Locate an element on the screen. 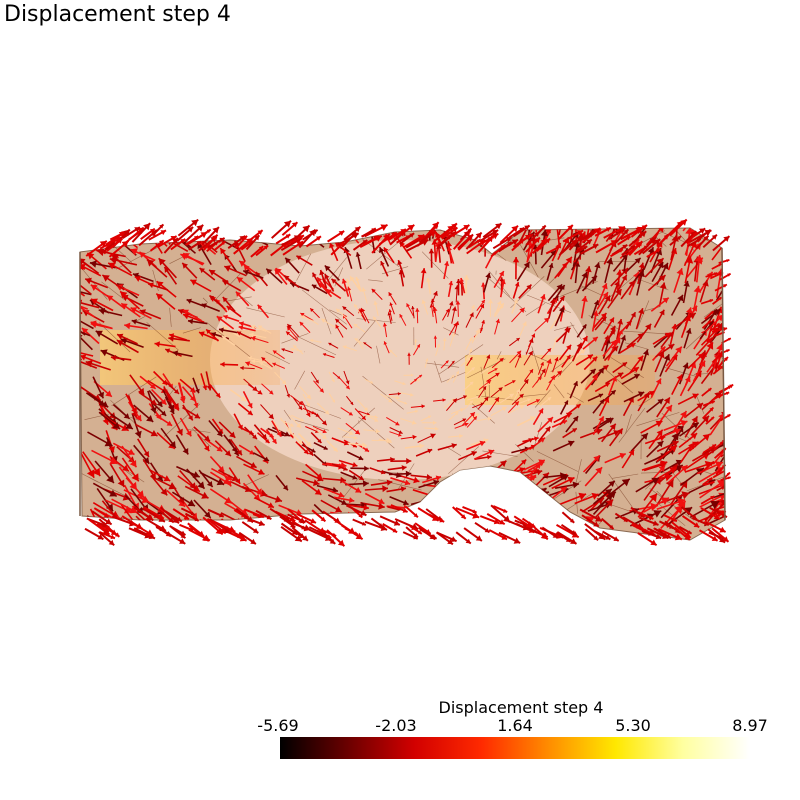 This screenshot has height=800, width=800. colorbar-tick-label: 1.64 is located at coordinates (515, 725).